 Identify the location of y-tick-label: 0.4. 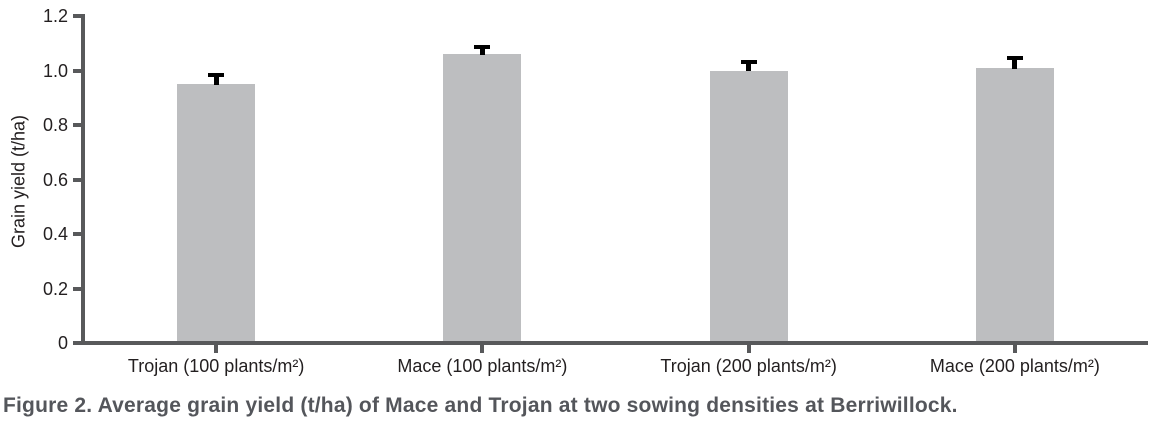
(55, 234).